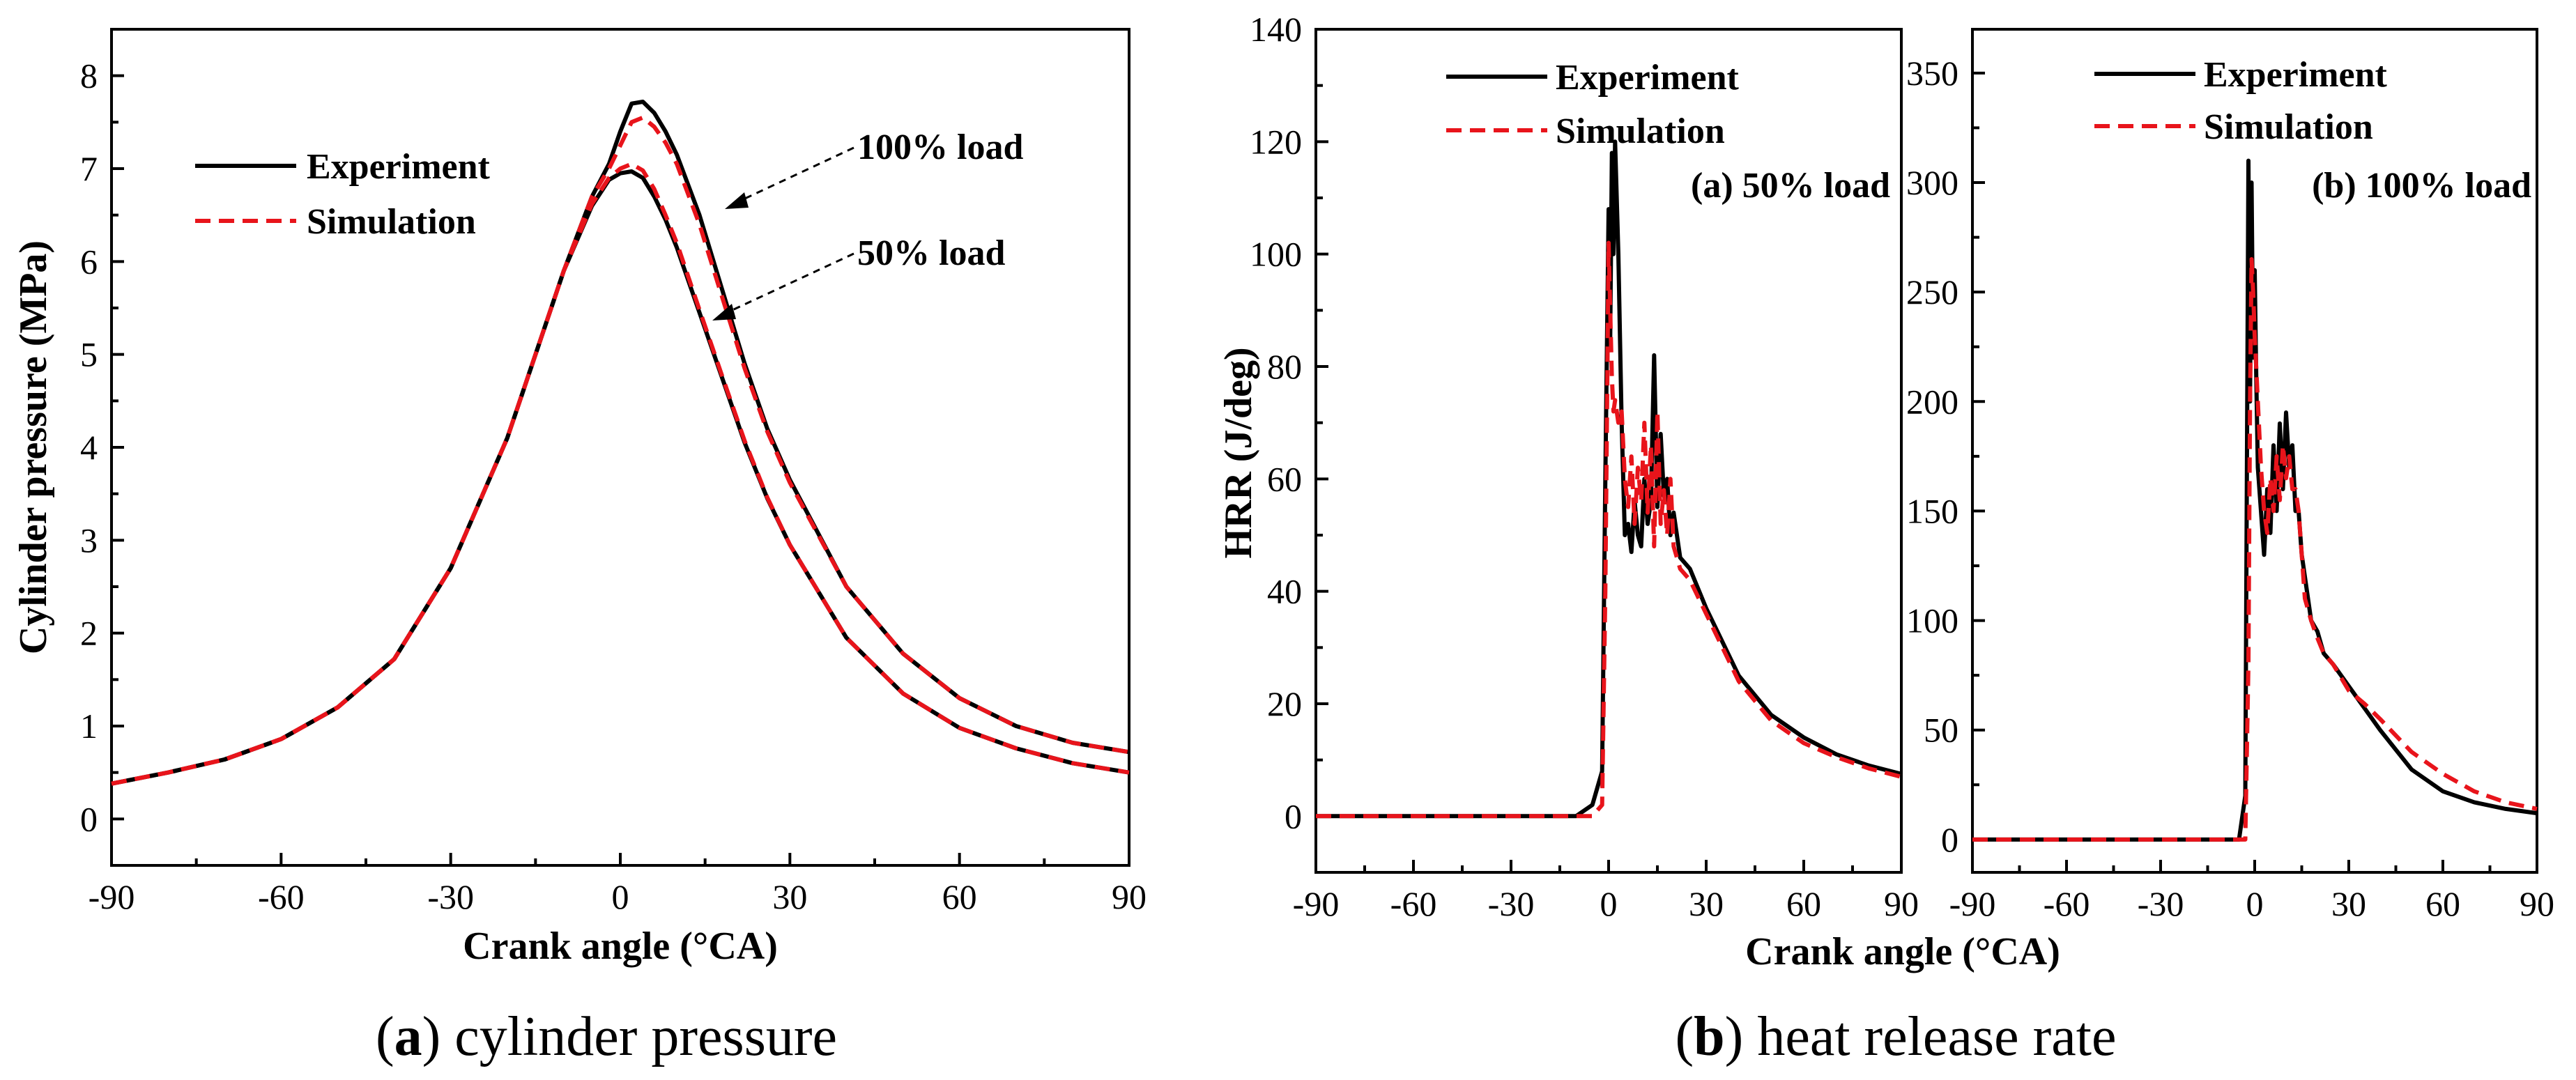 Image resolution: width=2576 pixels, height=1080 pixels. Describe the element at coordinates (1932, 401) in the screenshot. I see `hrr100-ytick-label: 200` at that location.